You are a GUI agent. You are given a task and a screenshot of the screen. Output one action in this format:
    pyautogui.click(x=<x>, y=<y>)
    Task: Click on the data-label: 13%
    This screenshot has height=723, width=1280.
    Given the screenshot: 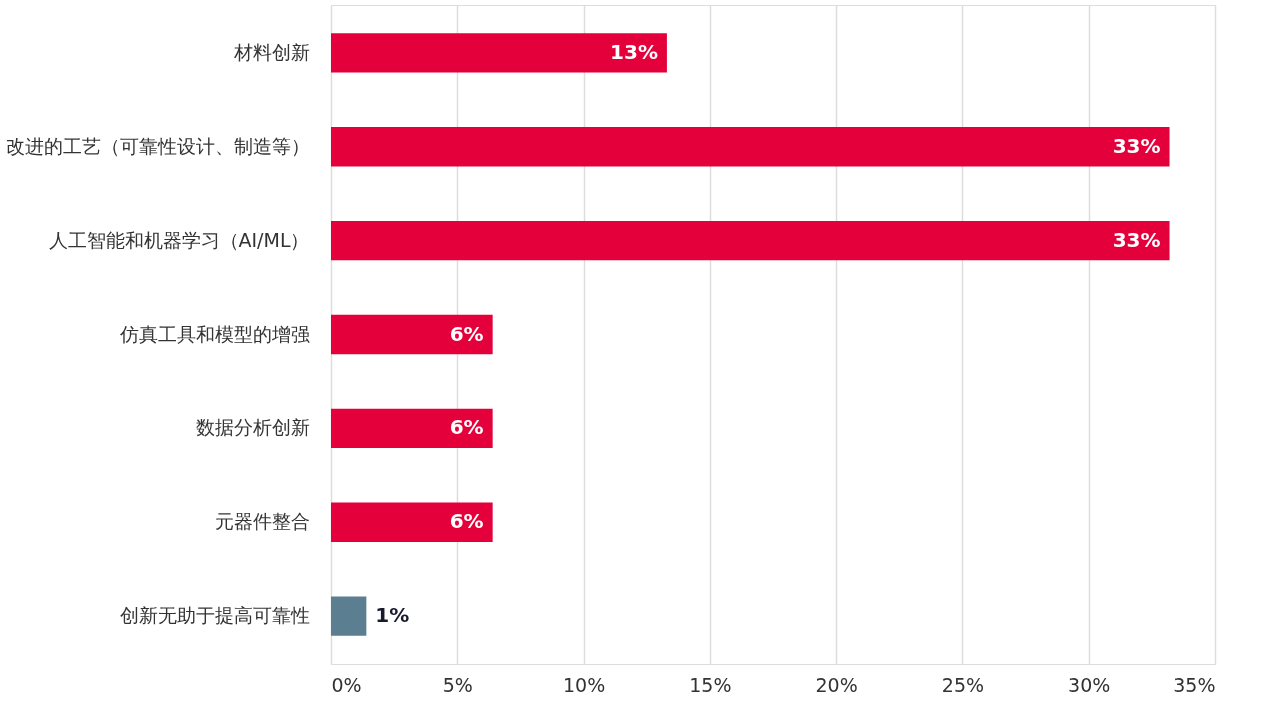 What is the action you would take?
    pyautogui.click(x=634, y=51)
    